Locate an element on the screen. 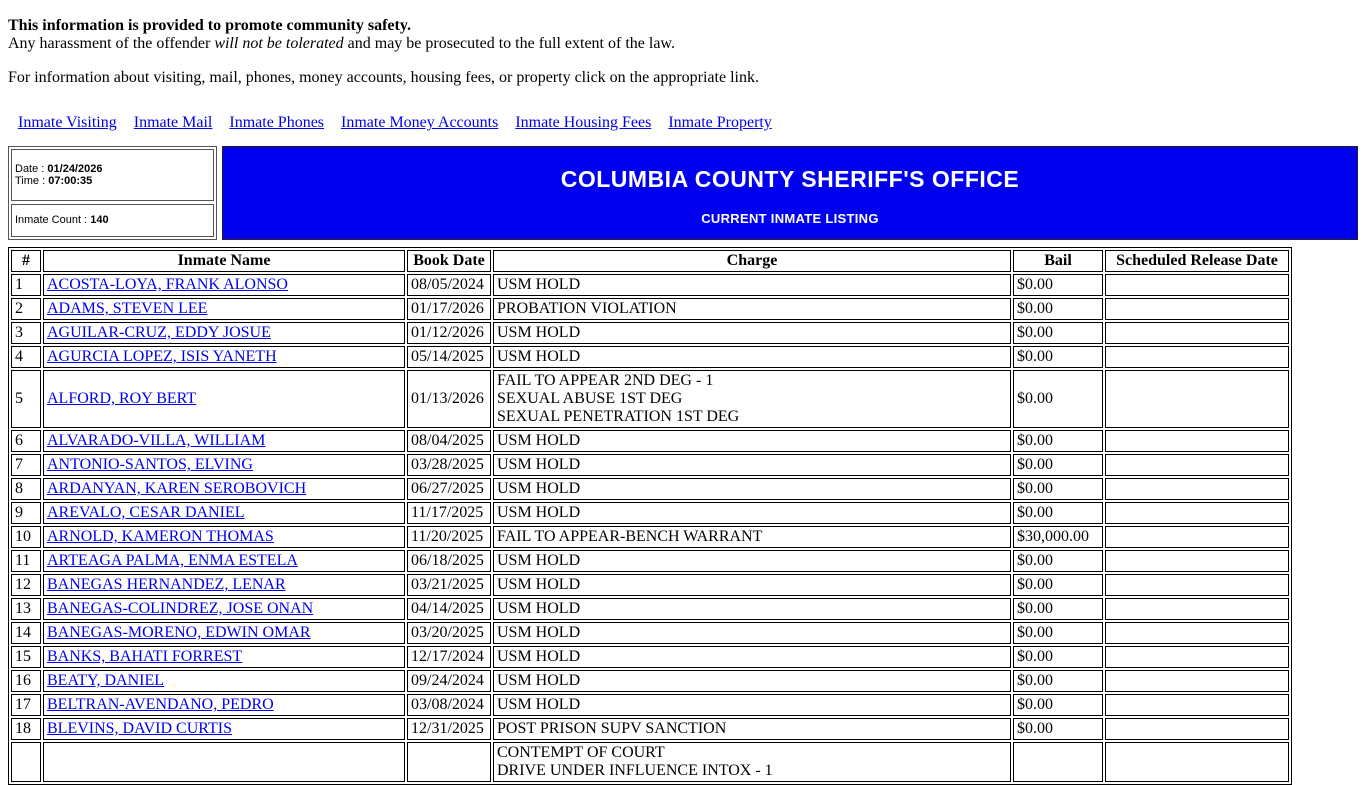  inmate-number: 9 is located at coordinates (26, 513).